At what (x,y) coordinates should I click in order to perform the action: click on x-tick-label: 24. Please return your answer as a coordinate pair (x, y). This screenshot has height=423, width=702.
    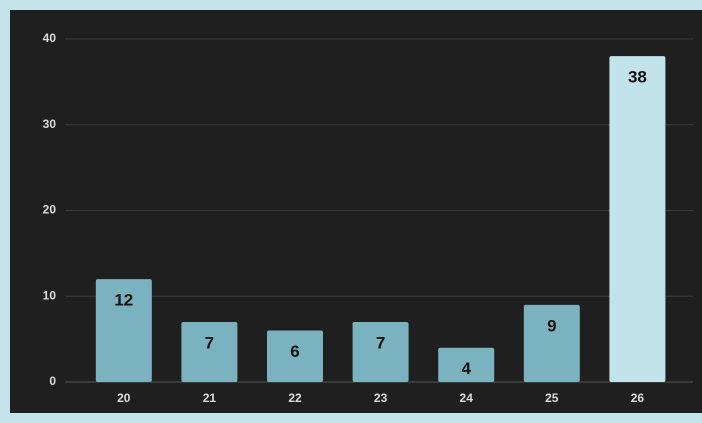
    Looking at the image, I should click on (467, 398).